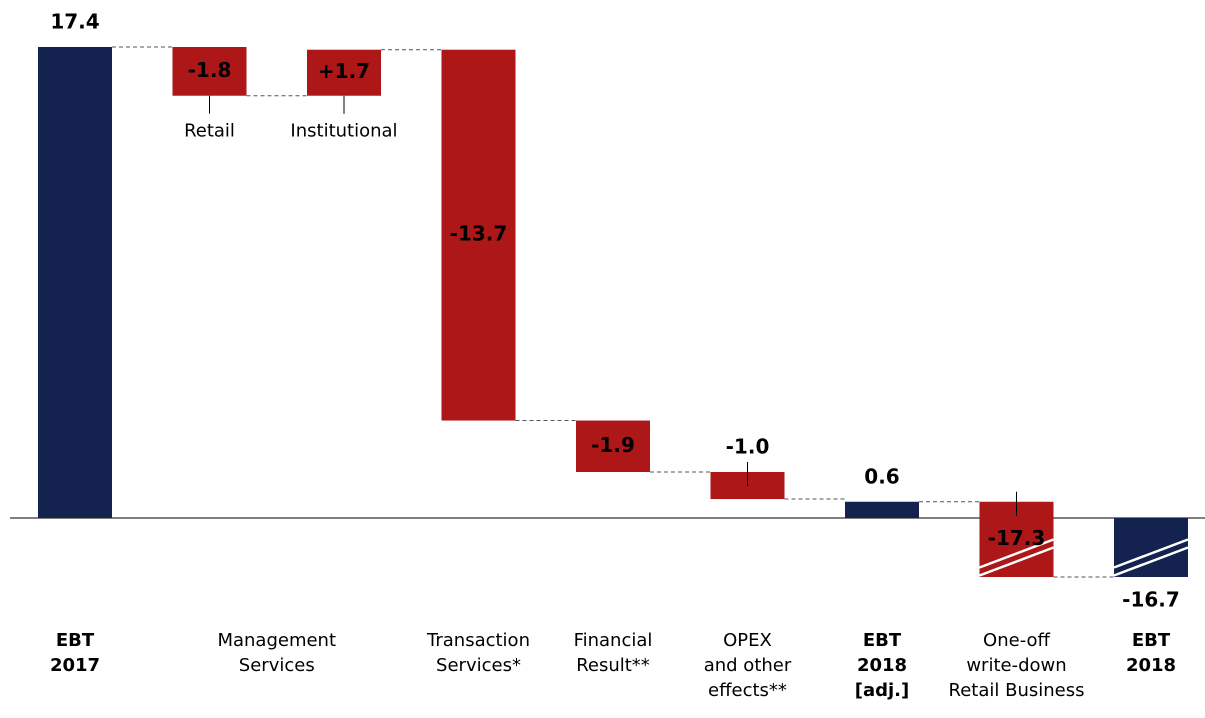  I want to click on category-label: Services*, so click(478, 665).